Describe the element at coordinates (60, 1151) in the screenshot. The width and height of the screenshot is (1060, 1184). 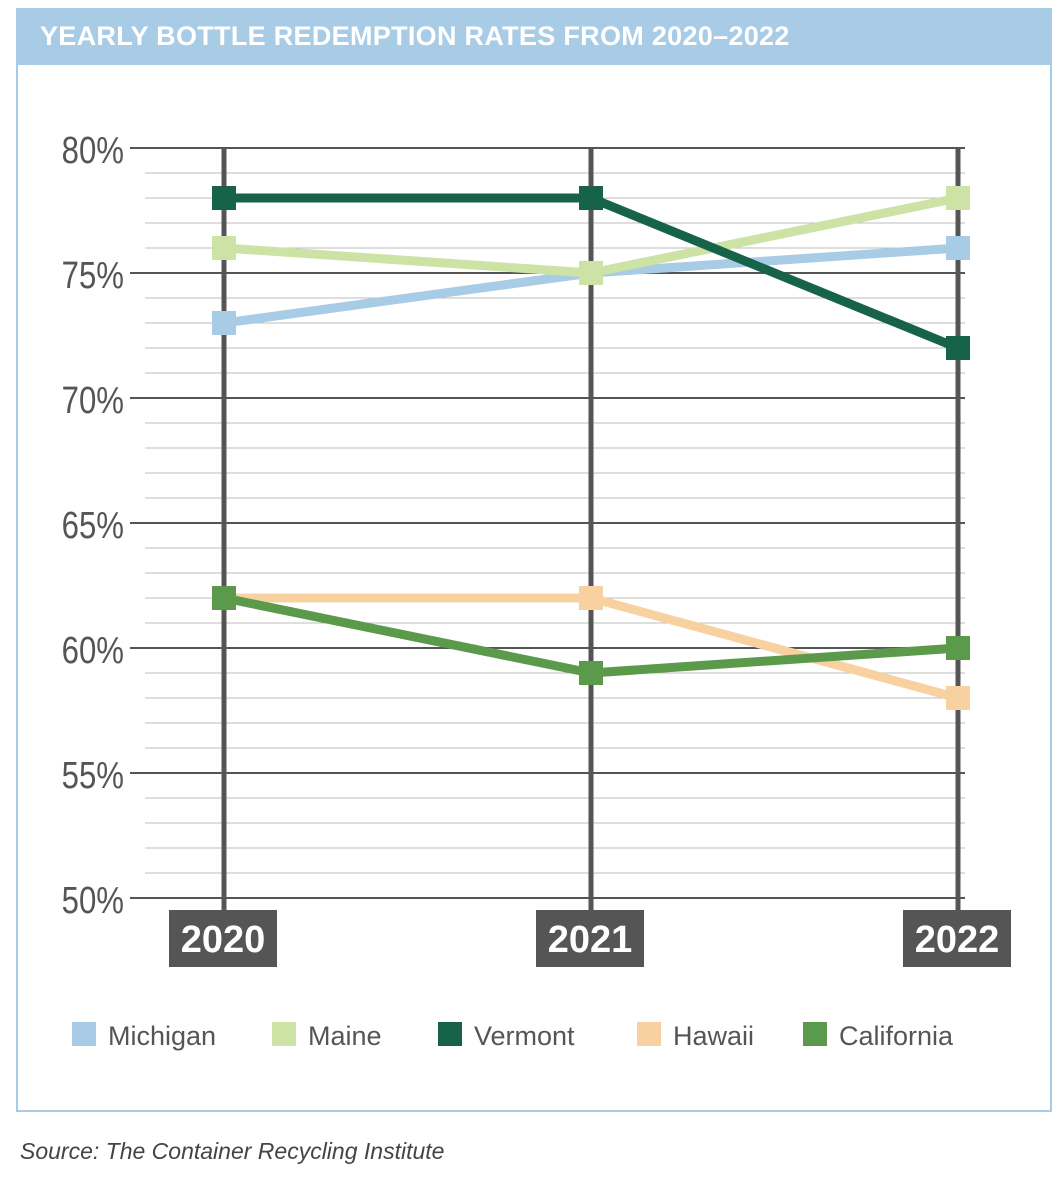
I see `source-label: Source:` at that location.